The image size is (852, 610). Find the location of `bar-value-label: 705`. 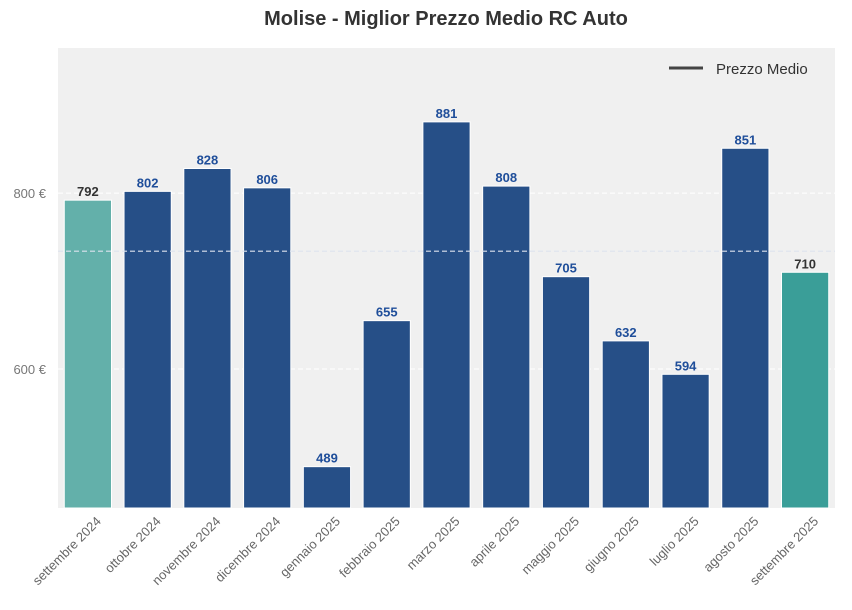

bar-value-label: 705 is located at coordinates (566, 268).